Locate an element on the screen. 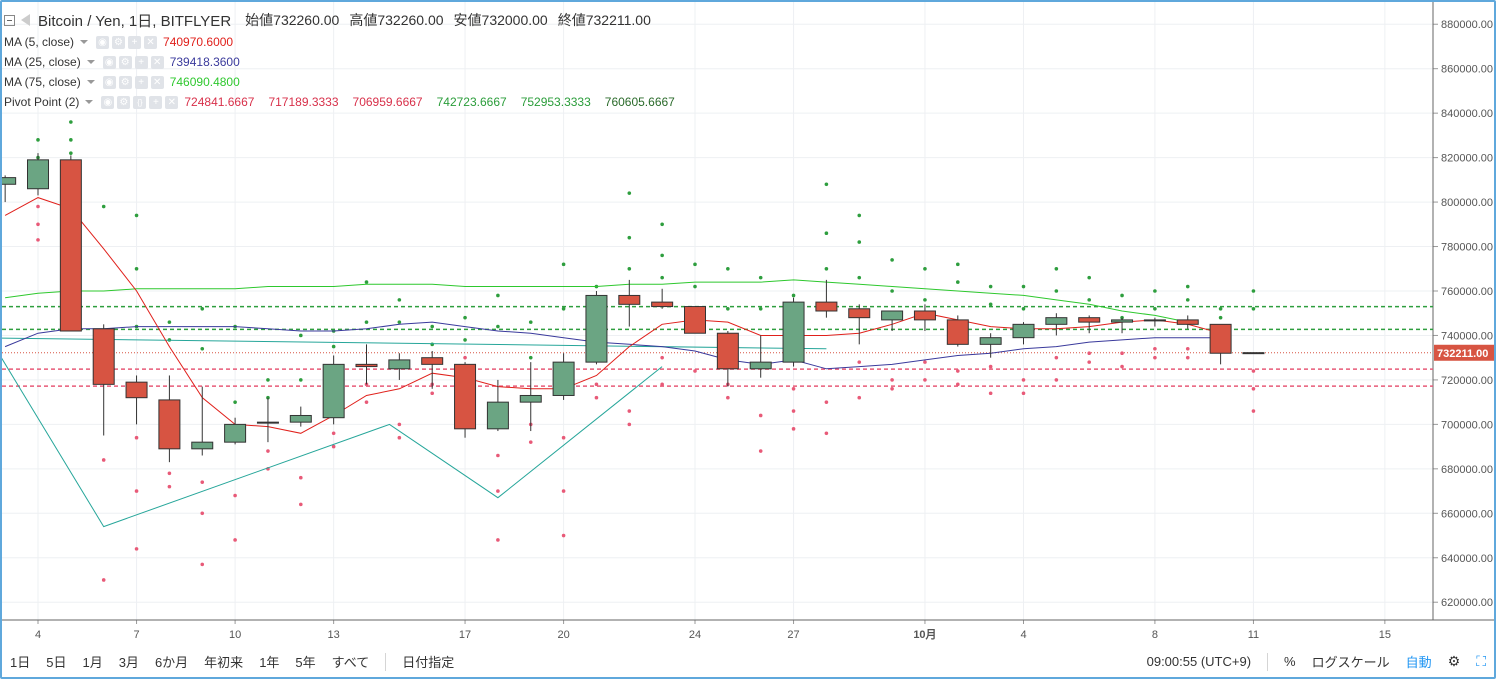 The height and width of the screenshot is (679, 1496). zigzag-line is located at coordinates (332, 442).